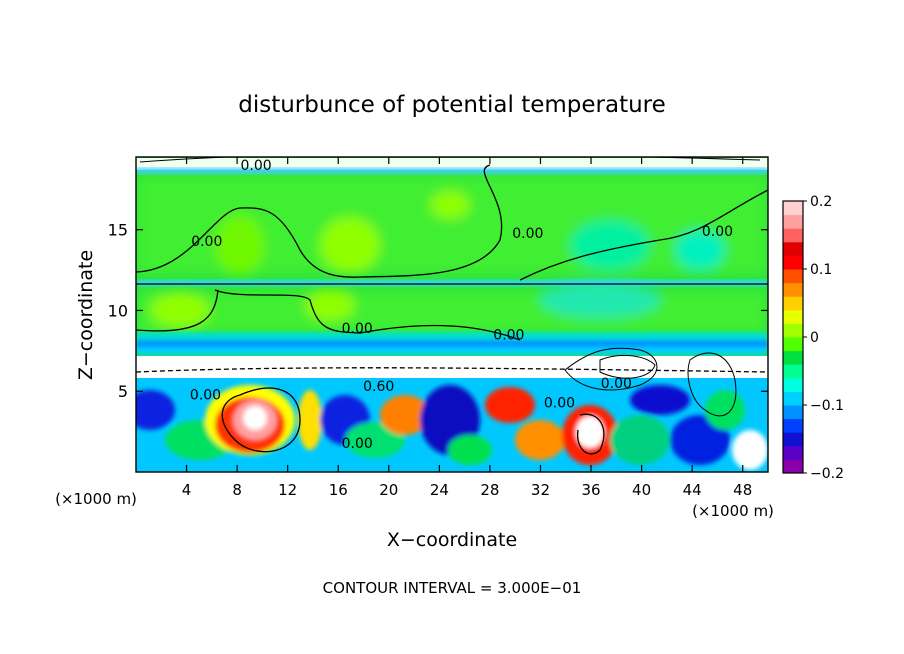 The width and height of the screenshot is (904, 654). What do you see at coordinates (590, 490) in the screenshot?
I see `x-tick-label: 36` at bounding box center [590, 490].